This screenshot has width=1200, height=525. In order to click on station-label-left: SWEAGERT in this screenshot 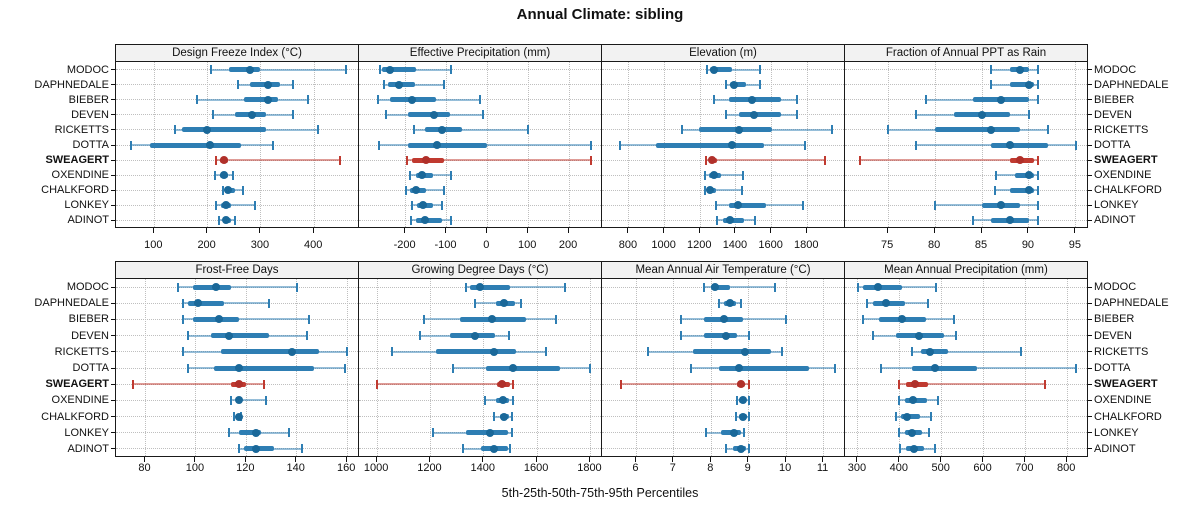, I will do `click(77, 384)`.